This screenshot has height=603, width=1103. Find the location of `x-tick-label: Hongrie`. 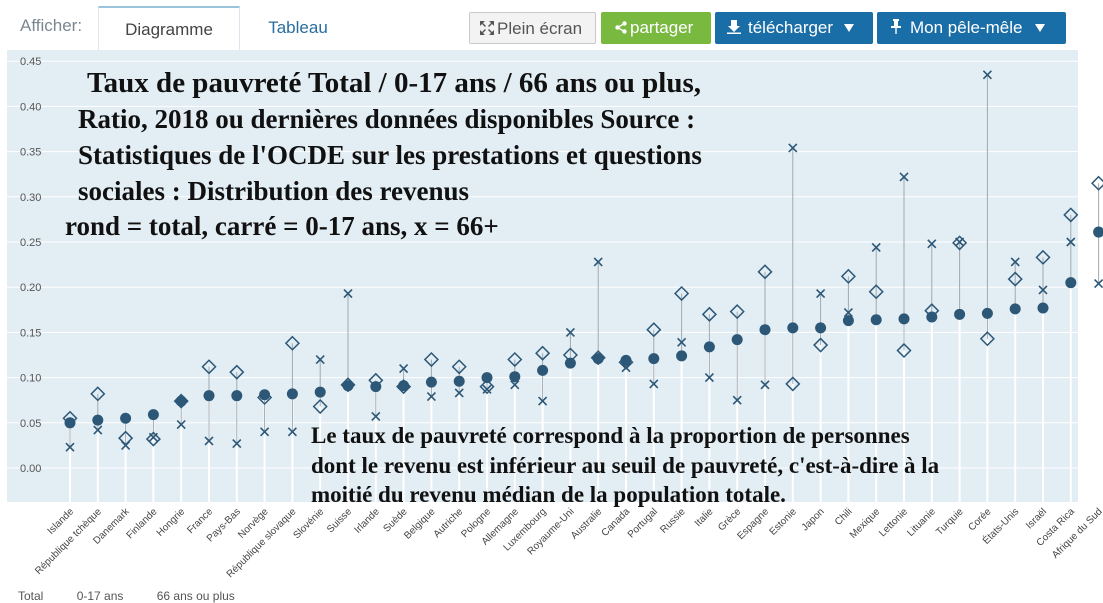

x-tick-label: Hongrie is located at coordinates (171, 522).